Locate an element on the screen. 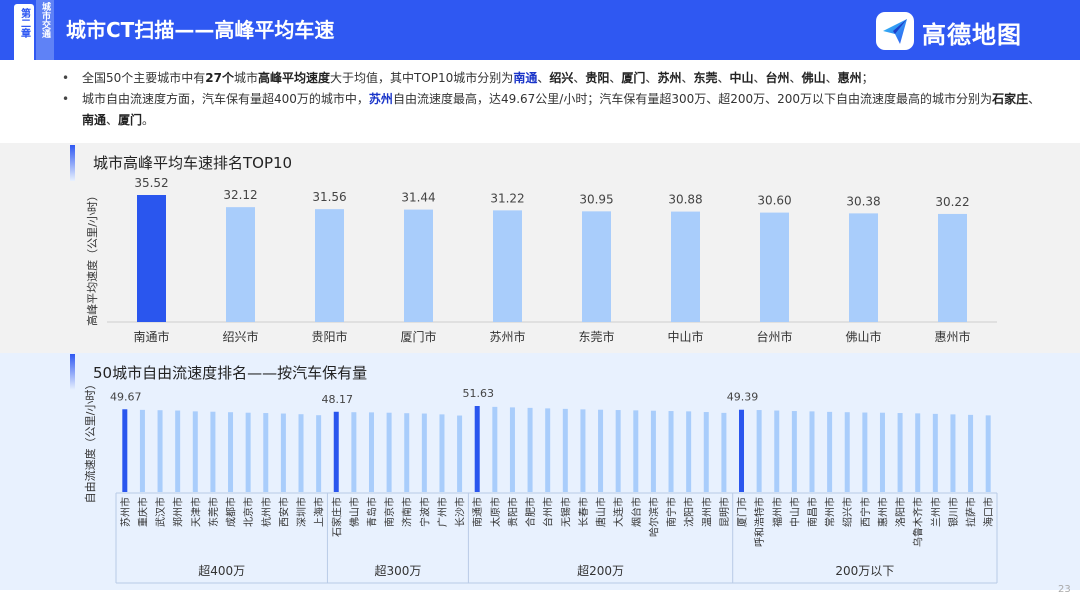 The width and height of the screenshot is (1080, 608). top10-category-label: 佛山市 is located at coordinates (863, 336).